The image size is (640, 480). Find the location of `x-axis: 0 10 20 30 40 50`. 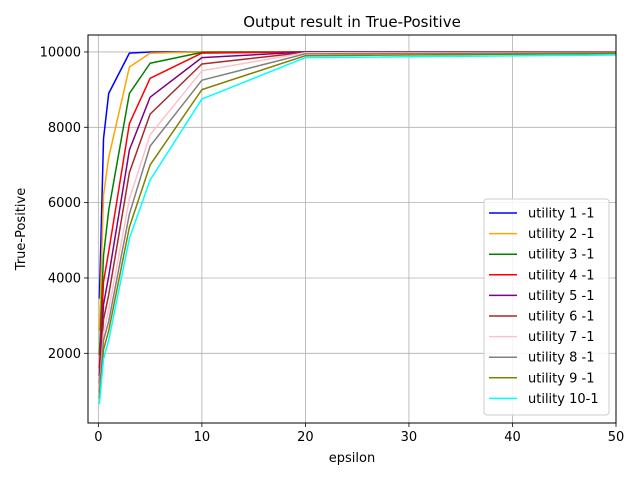

x-axis: 0 10 20 30 40 50 is located at coordinates (359, 434).